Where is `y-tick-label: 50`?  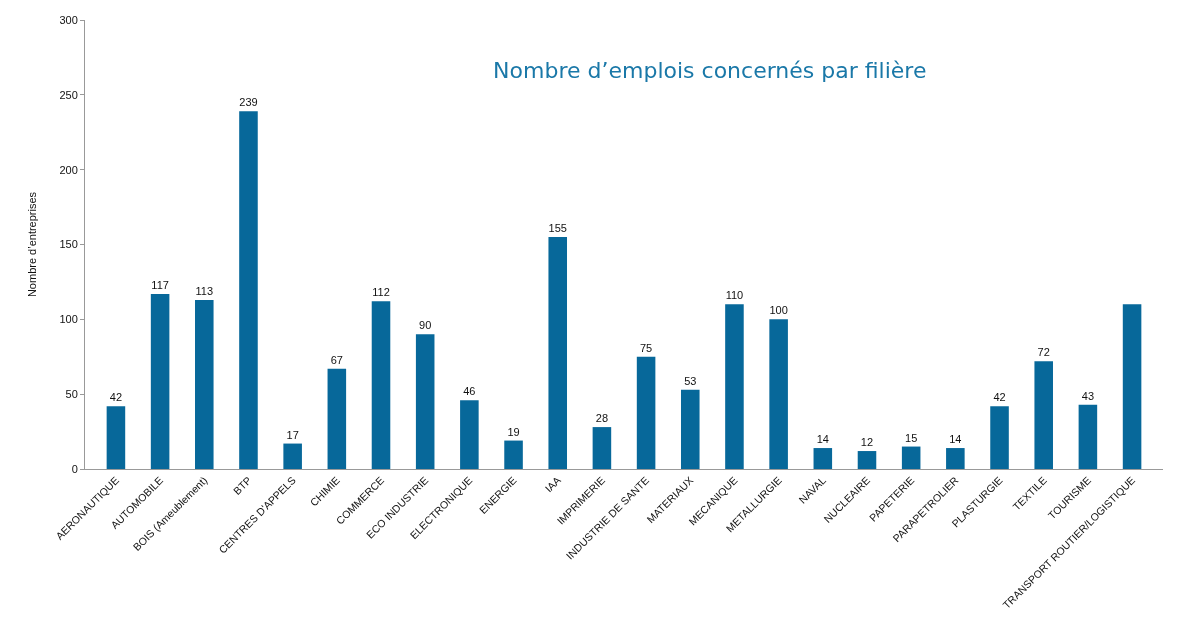
y-tick-label: 50 is located at coordinates (71, 394).